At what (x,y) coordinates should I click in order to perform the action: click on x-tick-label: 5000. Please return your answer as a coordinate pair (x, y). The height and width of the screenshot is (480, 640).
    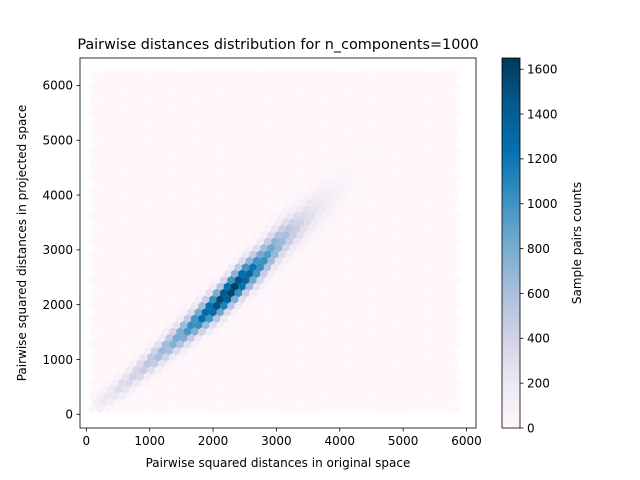
    Looking at the image, I should click on (403, 441).